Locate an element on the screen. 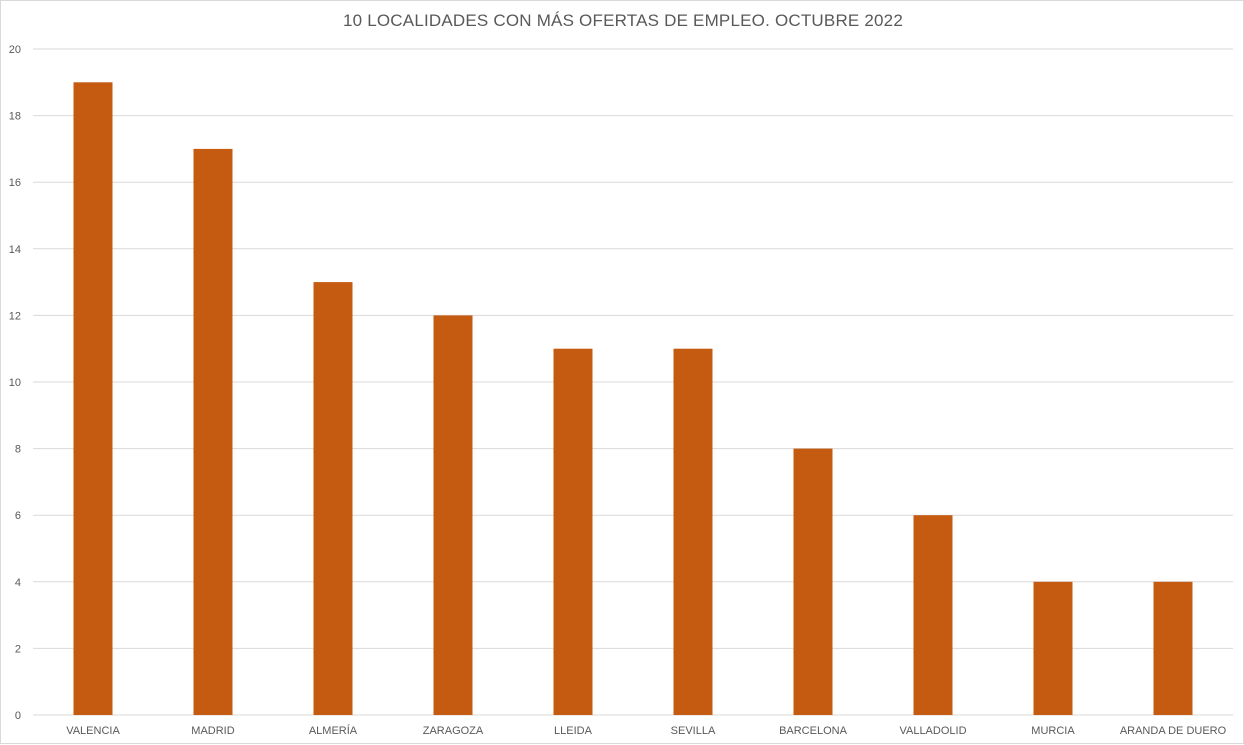 This screenshot has width=1244, height=745. y-tick-label: 4 is located at coordinates (18, 583).